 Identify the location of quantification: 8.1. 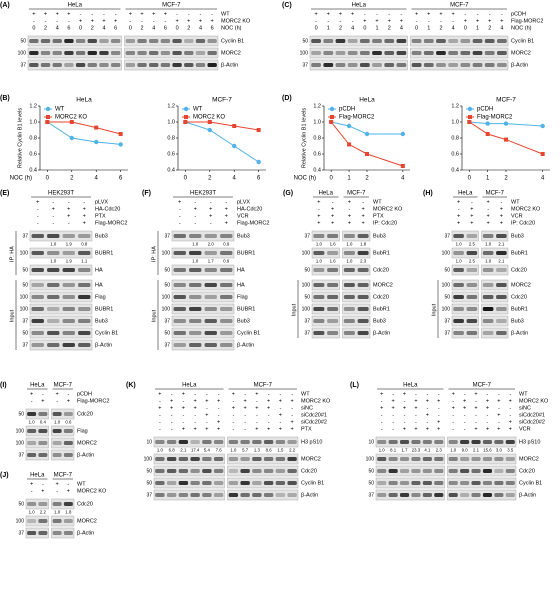
(393, 450).